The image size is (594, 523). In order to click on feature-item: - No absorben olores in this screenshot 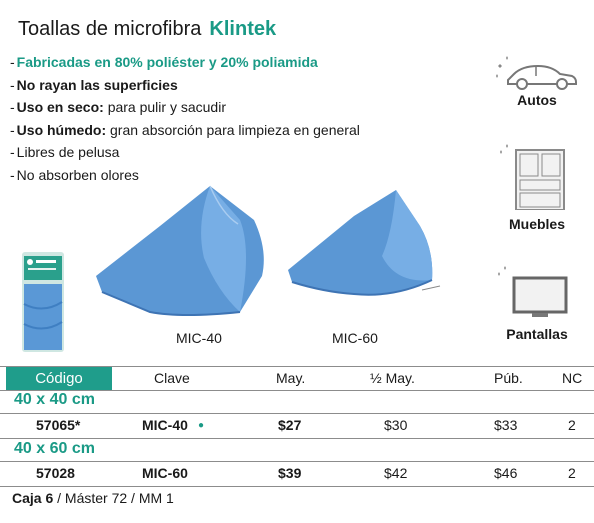, I will do `click(74, 174)`.